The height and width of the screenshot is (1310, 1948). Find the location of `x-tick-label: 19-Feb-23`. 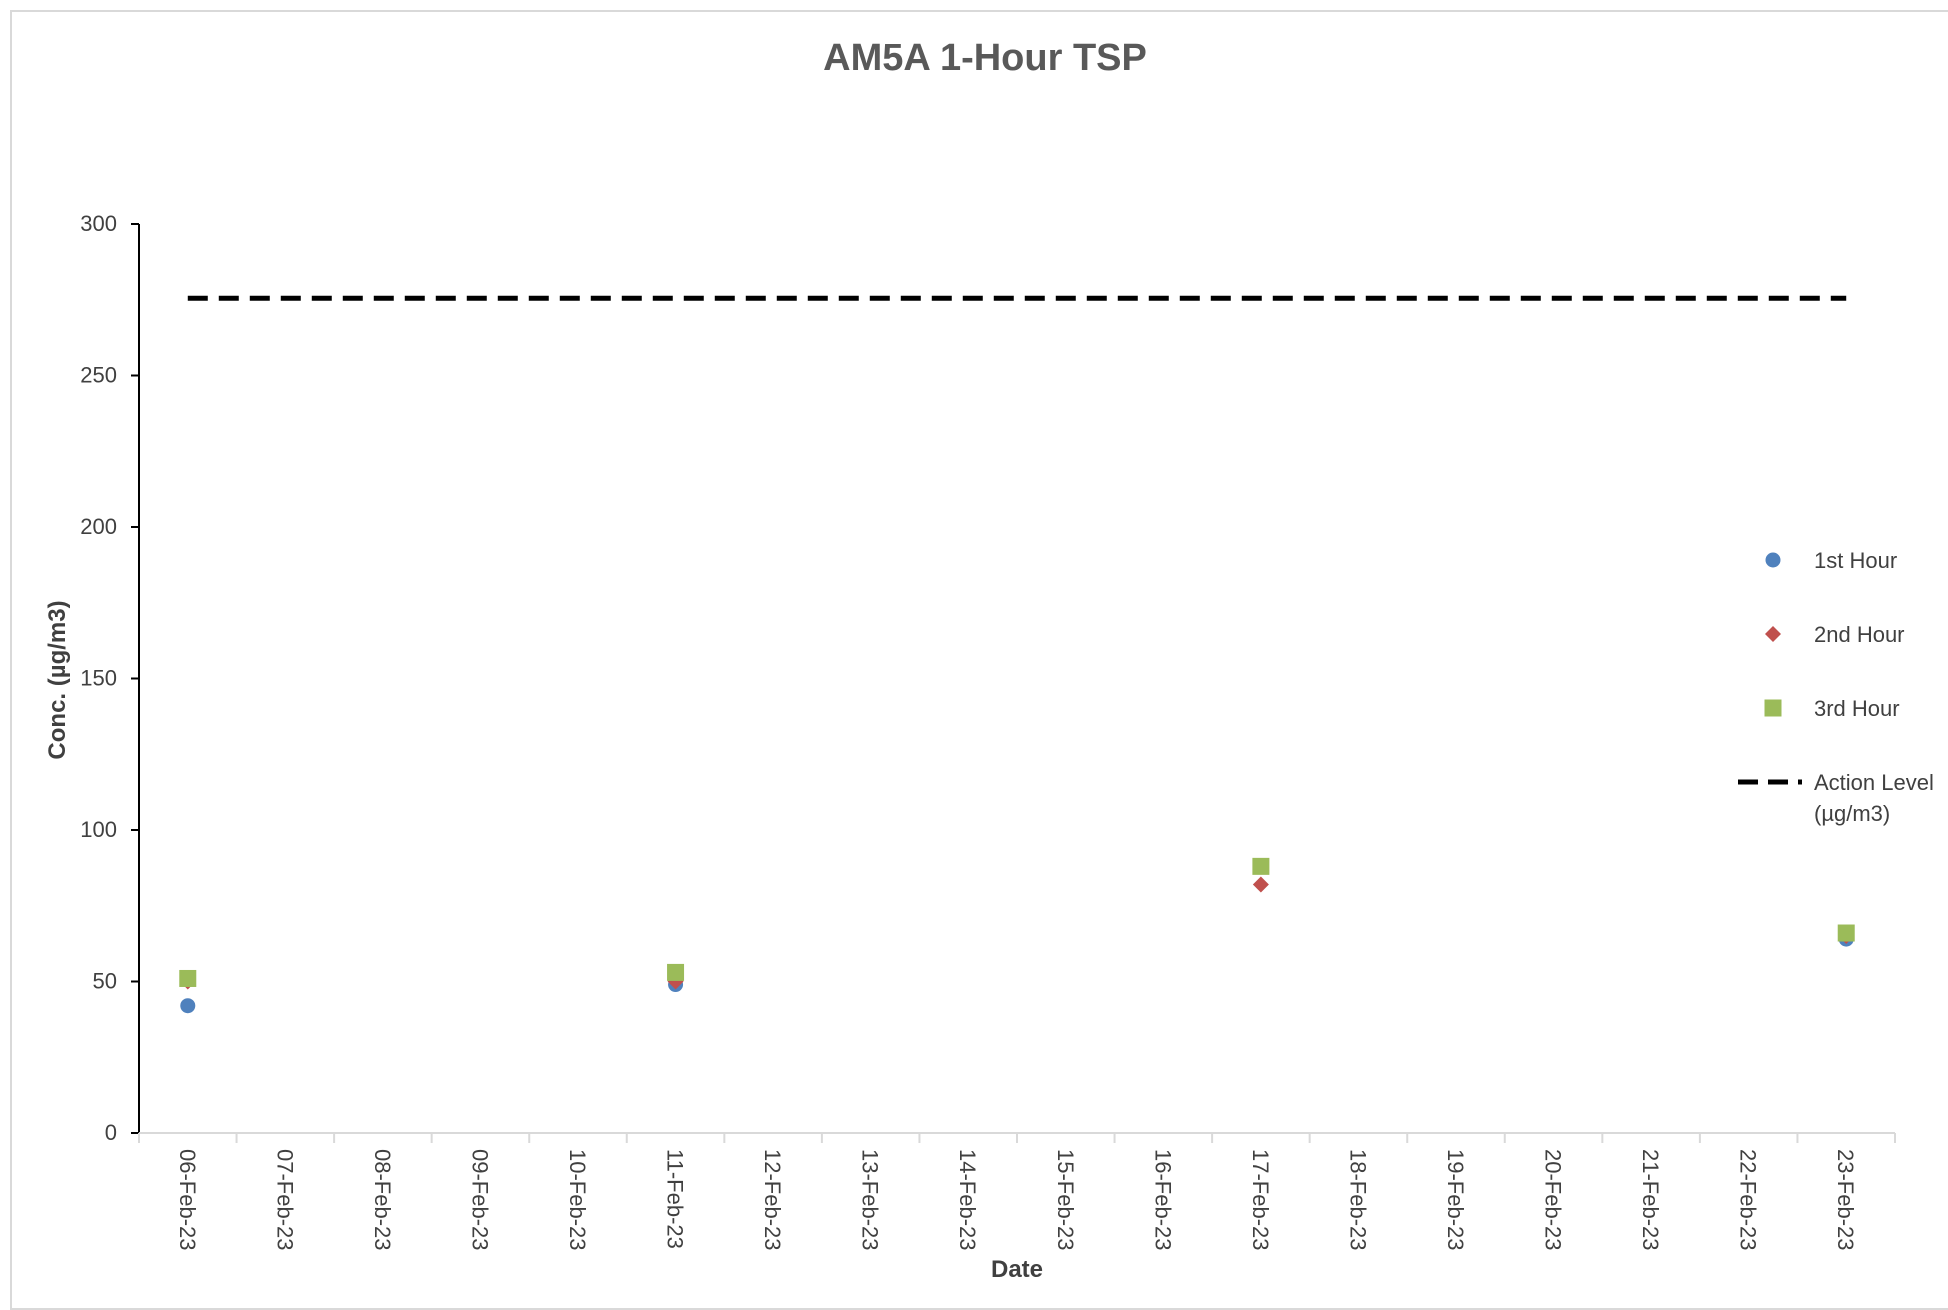

x-tick-label: 19-Feb-23 is located at coordinates (1455, 1200).